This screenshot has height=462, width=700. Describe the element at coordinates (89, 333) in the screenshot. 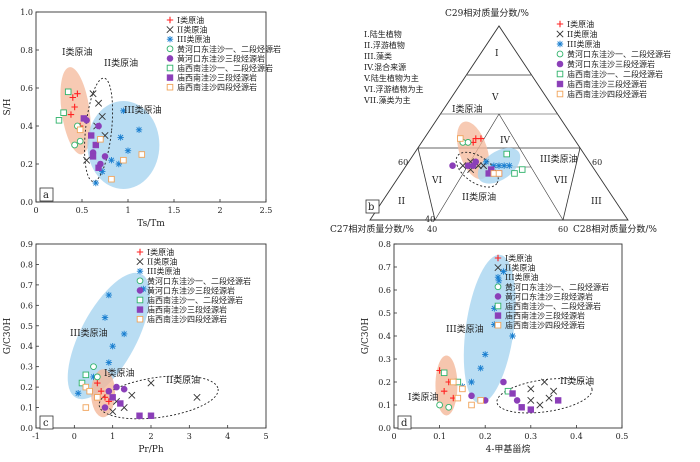

I see `panel-c-group-label-III: III类原油` at that location.